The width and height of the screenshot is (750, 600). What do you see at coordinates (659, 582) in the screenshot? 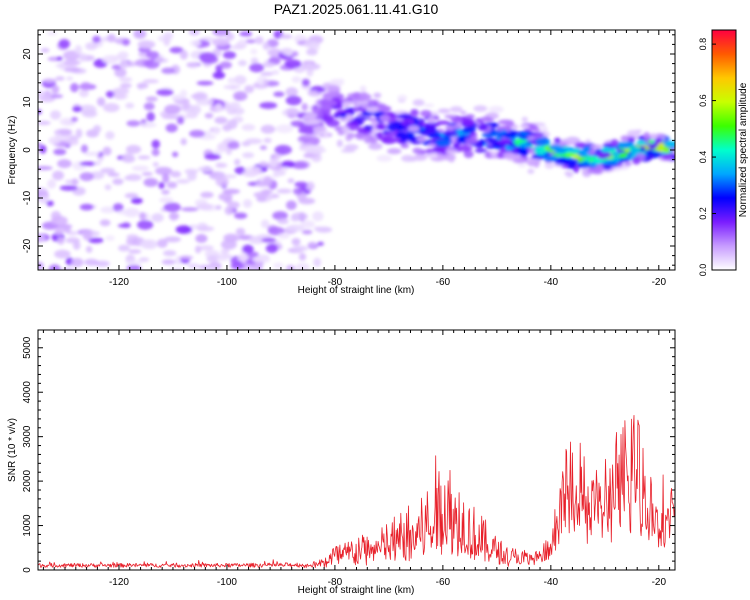
I see `snr-x-tick-label: -20` at bounding box center [659, 582].